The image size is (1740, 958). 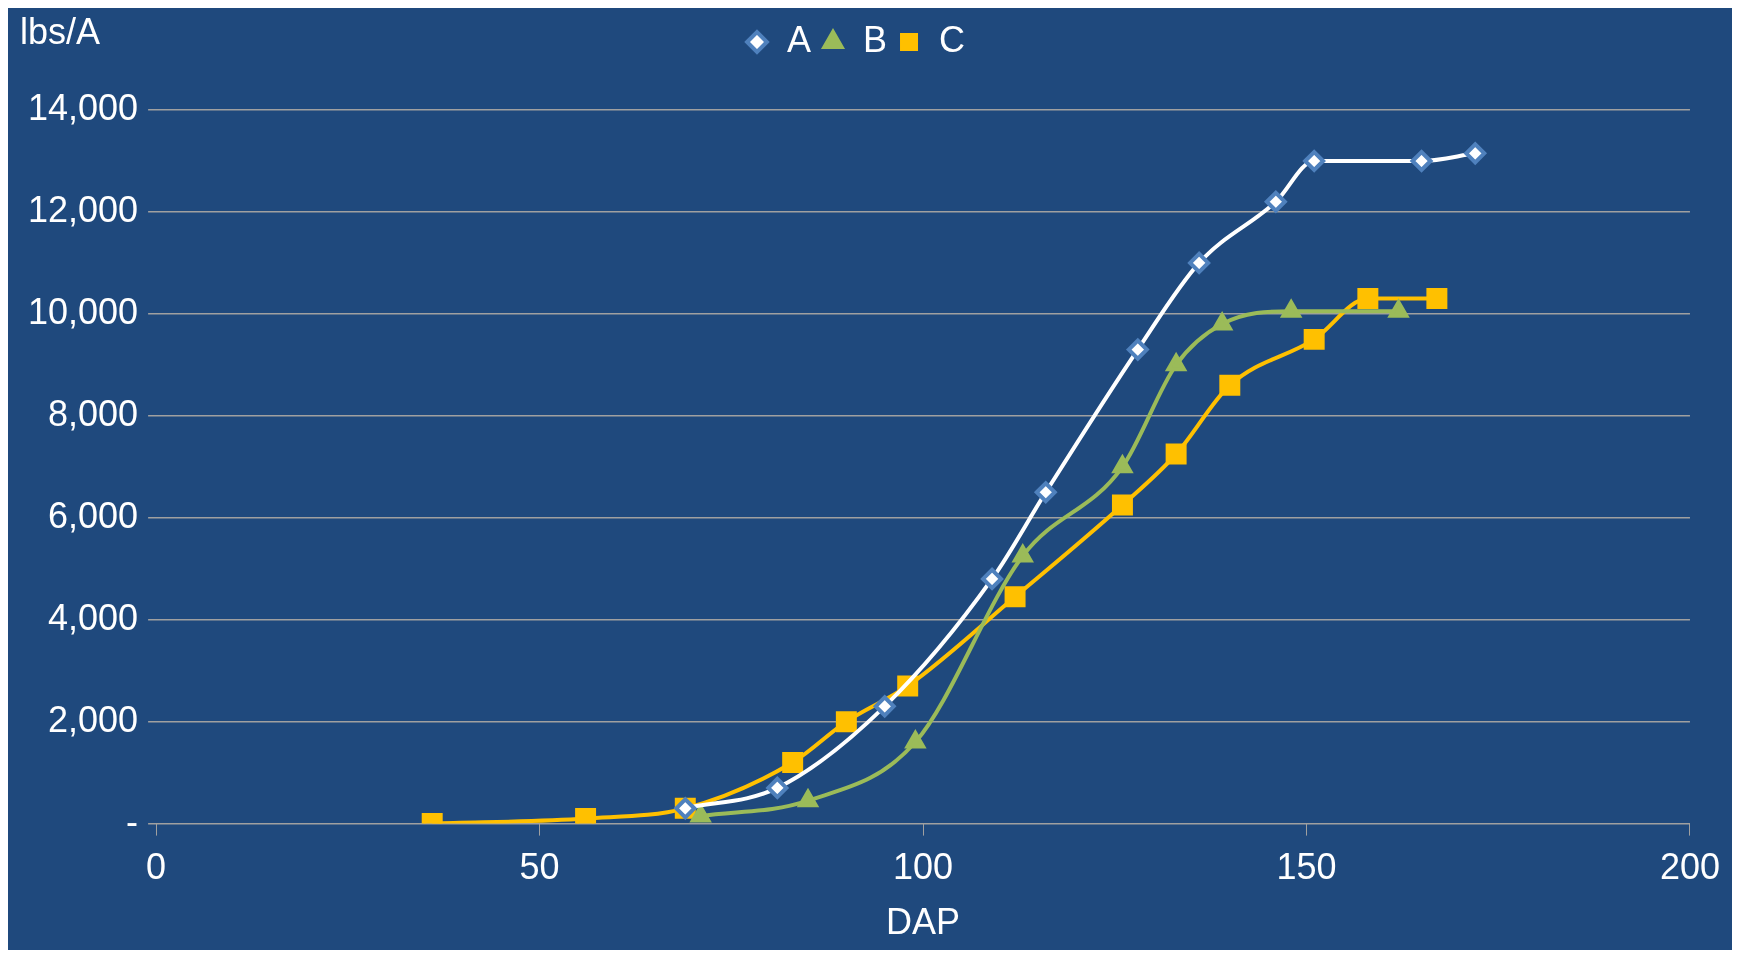 What do you see at coordinates (132, 821) in the screenshot?
I see `y-tick-label: -` at bounding box center [132, 821].